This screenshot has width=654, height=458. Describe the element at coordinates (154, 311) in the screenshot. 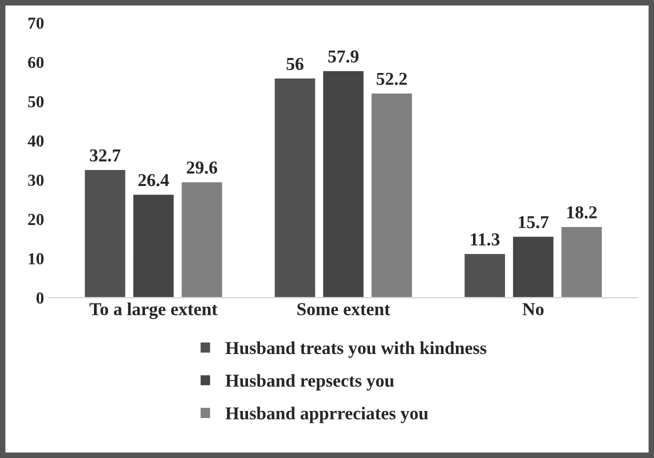

I see `x-tick-label: To a large extent` at that location.